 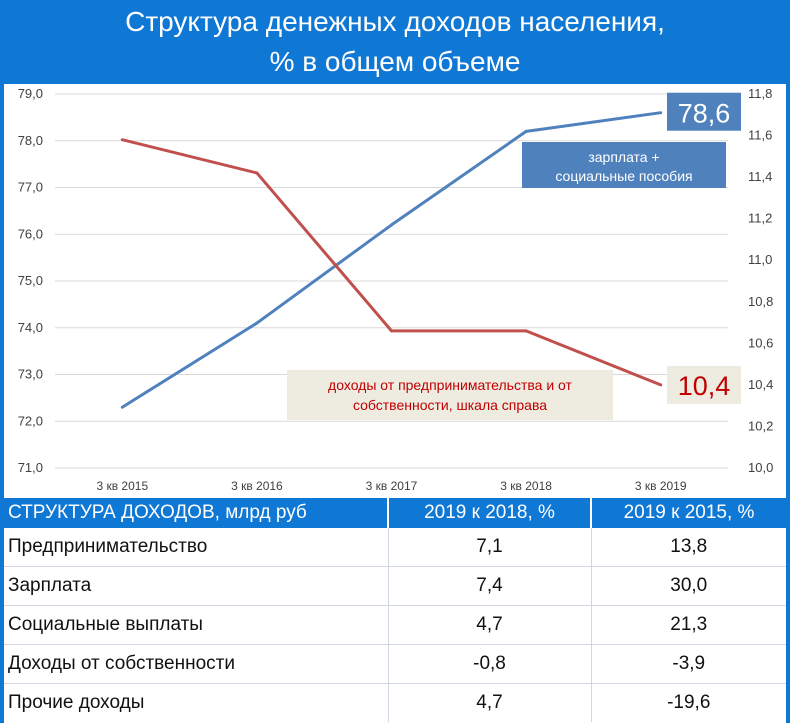 What do you see at coordinates (450, 405) in the screenshot?
I see `business-annotation-line2: собственности, шкала справа` at bounding box center [450, 405].